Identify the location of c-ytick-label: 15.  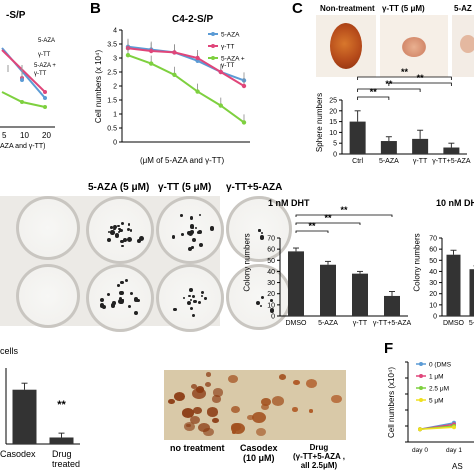
(333, 122).